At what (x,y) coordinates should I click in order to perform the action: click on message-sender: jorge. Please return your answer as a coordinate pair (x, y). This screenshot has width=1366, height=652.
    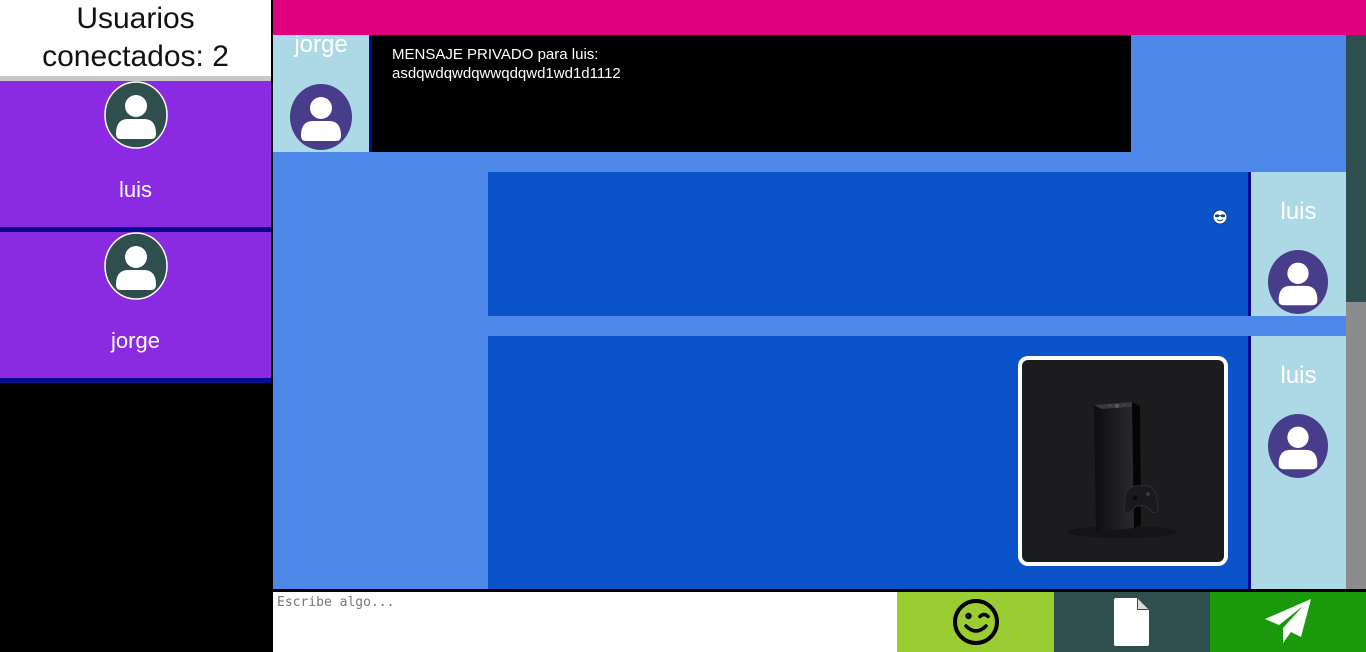
    Looking at the image, I should click on (321, 93).